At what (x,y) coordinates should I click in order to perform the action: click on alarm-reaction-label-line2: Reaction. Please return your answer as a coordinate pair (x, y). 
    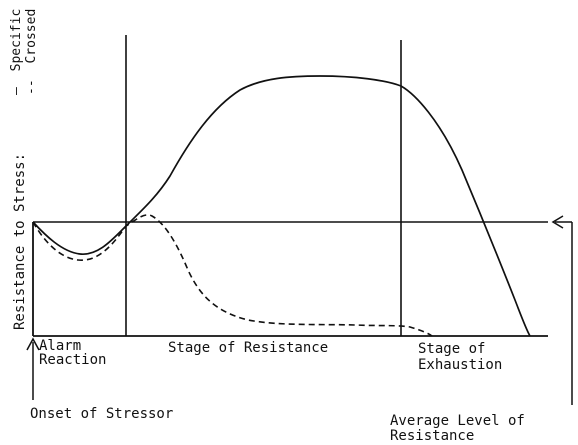
    Looking at the image, I should click on (72, 360).